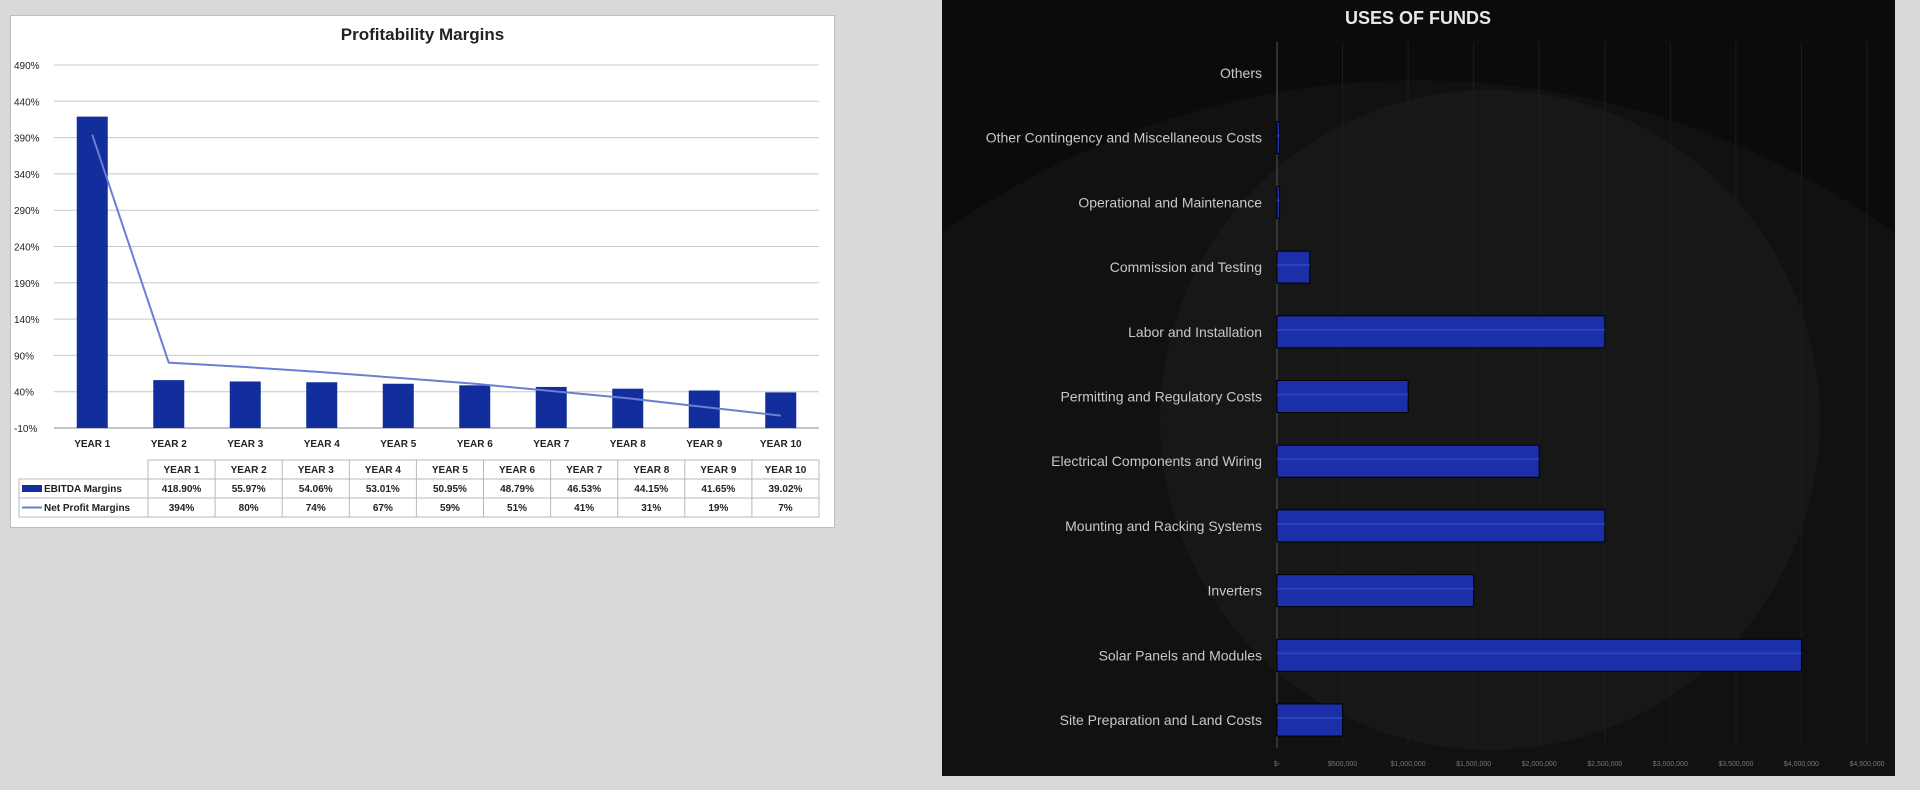 The image size is (1920, 790). What do you see at coordinates (249, 508) in the screenshot?
I see `table-cell: 80%` at bounding box center [249, 508].